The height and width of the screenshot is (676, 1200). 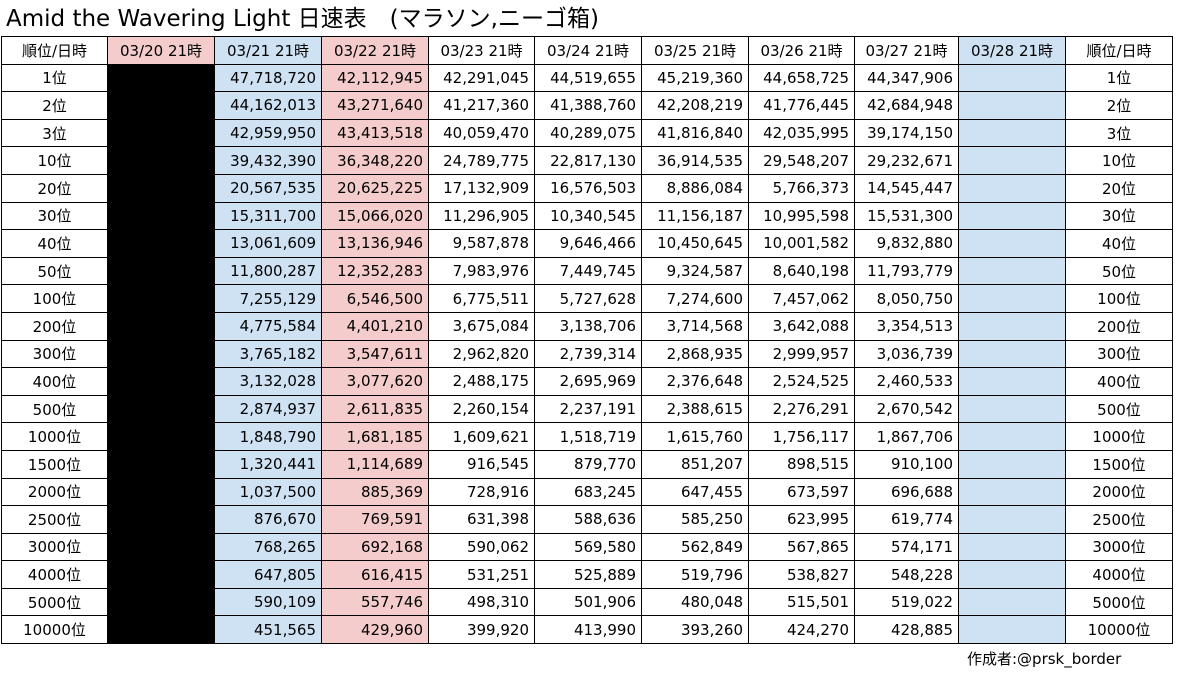 What do you see at coordinates (268, 602) in the screenshot?
I see `score-cell: 590,109` at bounding box center [268, 602].